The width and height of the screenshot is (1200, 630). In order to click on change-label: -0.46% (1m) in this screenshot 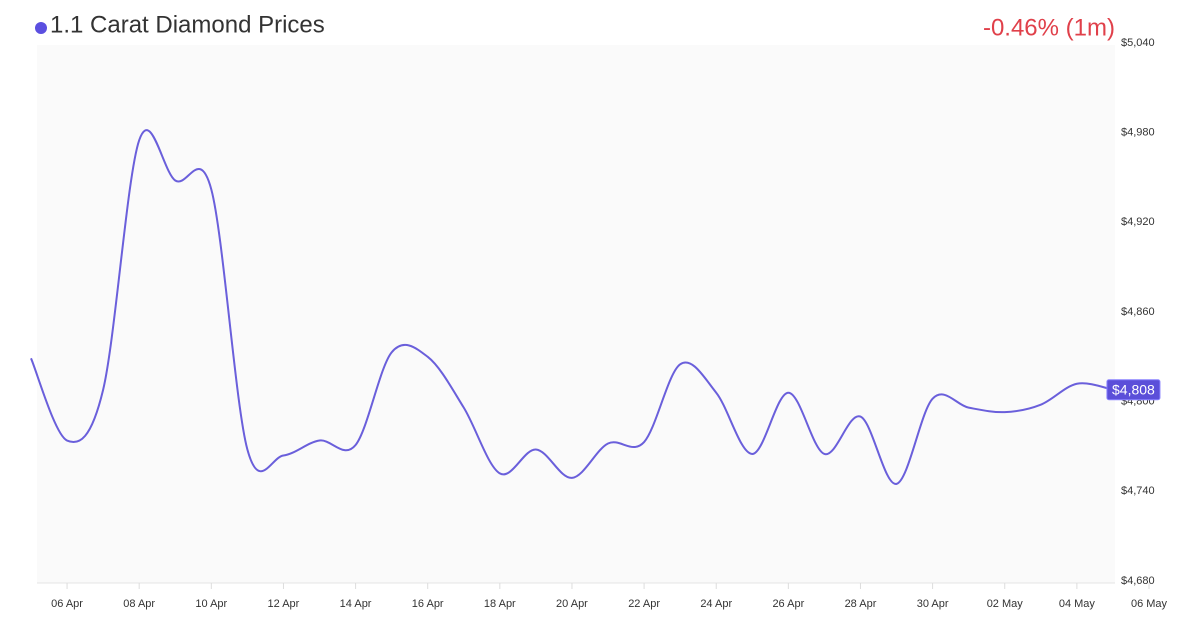, I will do `click(1049, 27)`.